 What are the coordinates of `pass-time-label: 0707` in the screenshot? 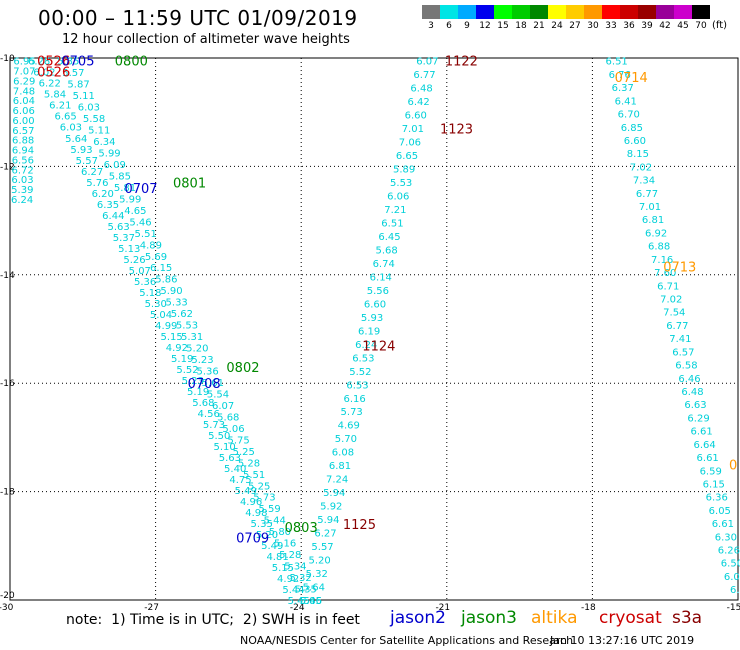 It's located at (140, 189).